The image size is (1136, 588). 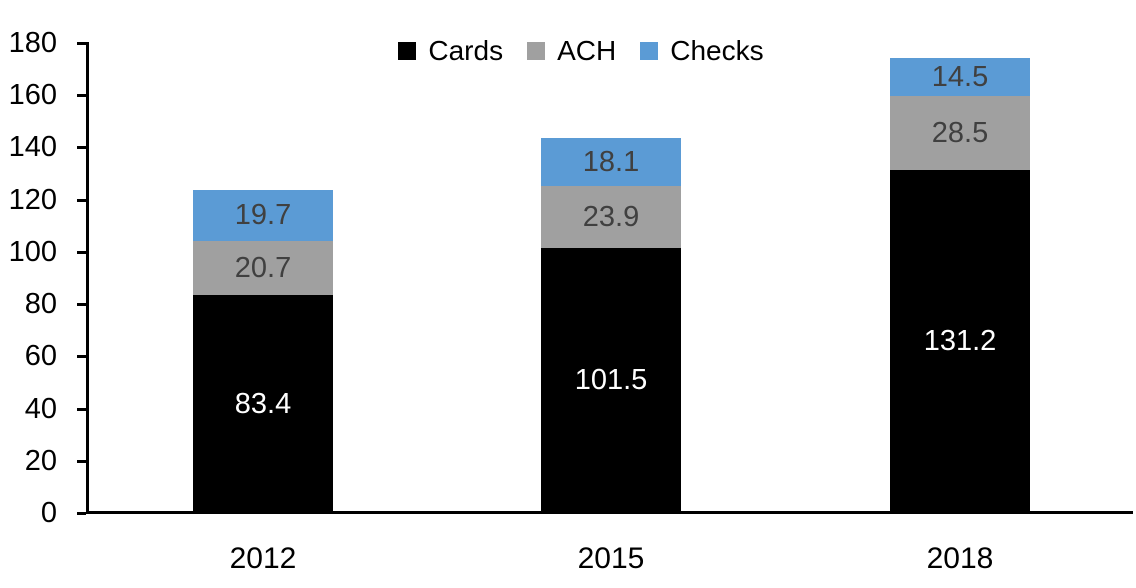 What do you see at coordinates (717, 50) in the screenshot?
I see `legend-label-checks: Checks` at bounding box center [717, 50].